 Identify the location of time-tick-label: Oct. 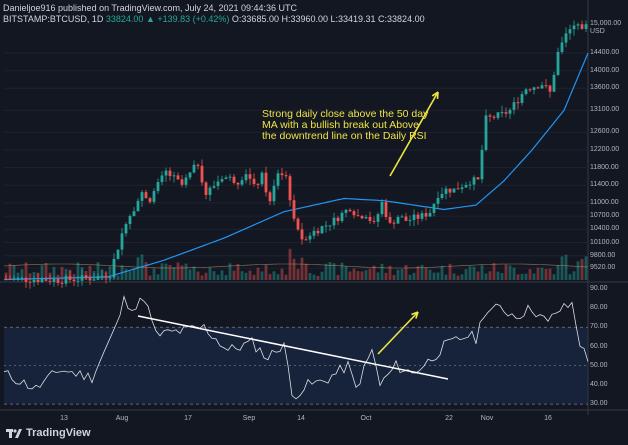
(366, 418).